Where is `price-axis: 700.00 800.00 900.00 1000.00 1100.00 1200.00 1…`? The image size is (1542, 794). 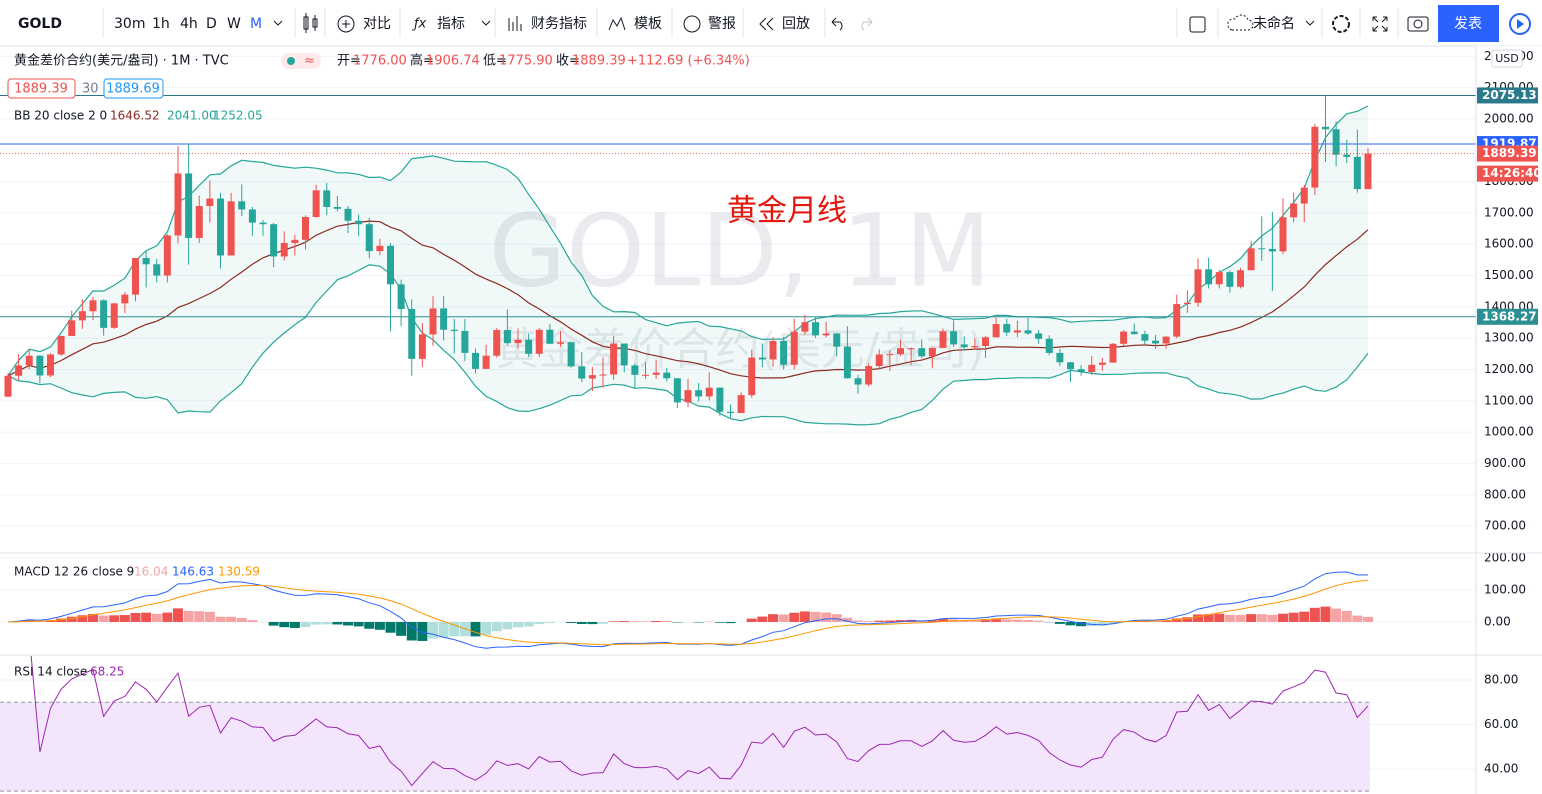 price-axis: 700.00 800.00 900.00 1000.00 1100.00 1200.00 1… is located at coordinates (1508, 420).